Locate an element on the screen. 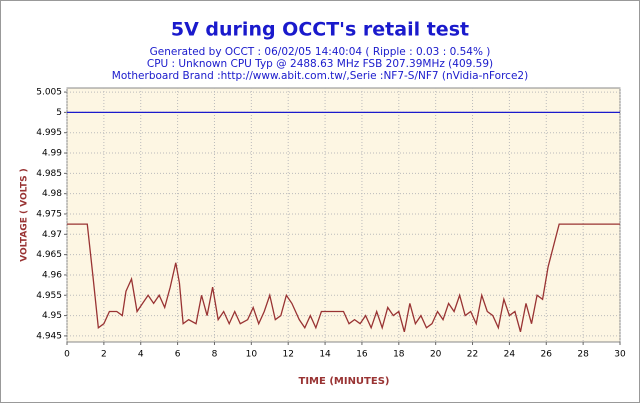 Image resolution: width=640 pixels, height=403 pixels. y-tick-label: 4.95 is located at coordinates (52, 316).